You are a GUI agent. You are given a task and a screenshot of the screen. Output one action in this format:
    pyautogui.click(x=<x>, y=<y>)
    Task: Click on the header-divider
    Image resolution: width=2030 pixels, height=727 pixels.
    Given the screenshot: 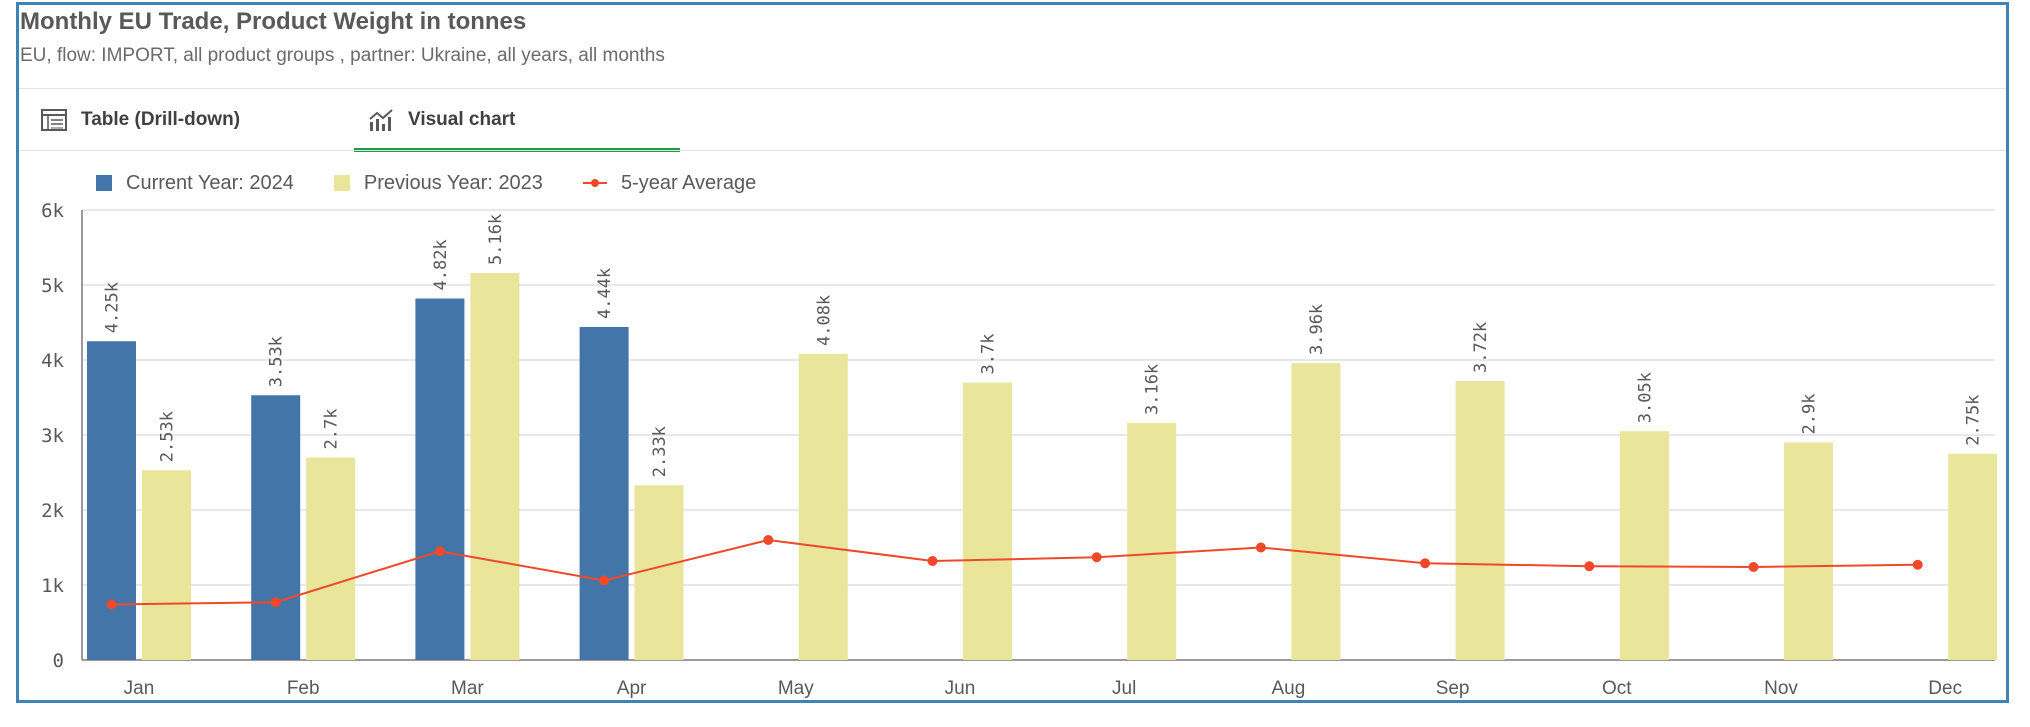 What is the action you would take?
    pyautogui.click(x=1012, y=88)
    